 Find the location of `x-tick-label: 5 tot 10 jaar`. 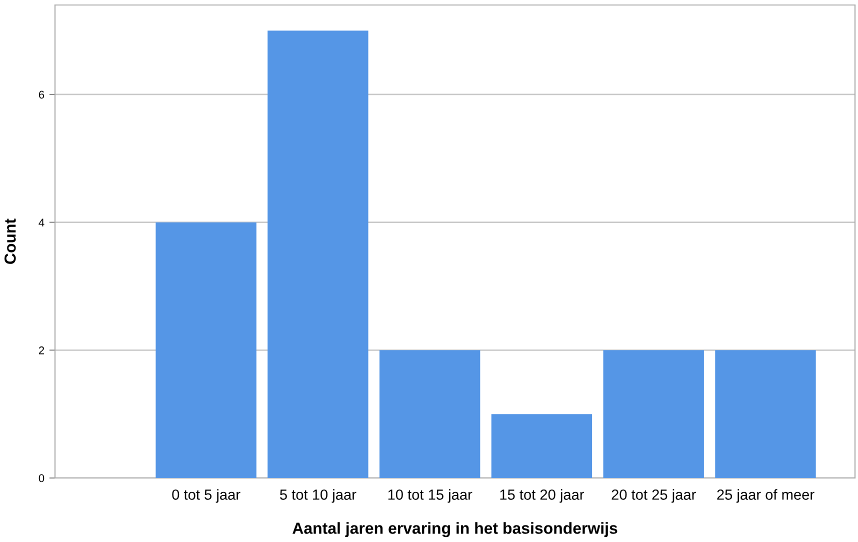

x-tick-label: 5 tot 10 jaar is located at coordinates (318, 496).